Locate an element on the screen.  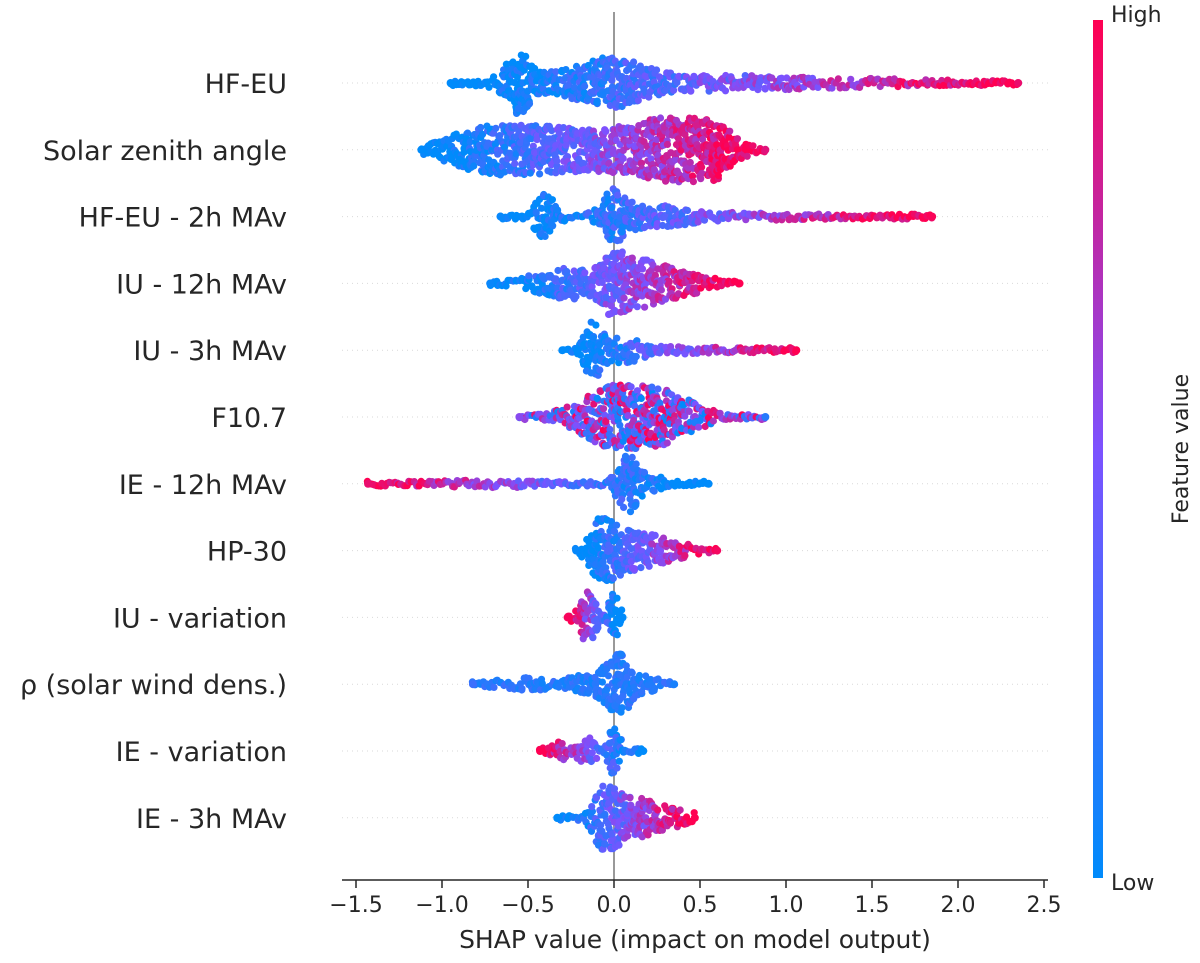
x-tick-label: −1.5 is located at coordinates (355, 905).